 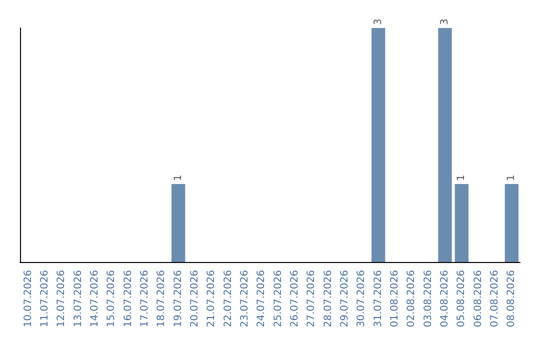 What do you see at coordinates (495, 299) in the screenshot?
I see `x-tick-label: 07.08.2026` at bounding box center [495, 299].